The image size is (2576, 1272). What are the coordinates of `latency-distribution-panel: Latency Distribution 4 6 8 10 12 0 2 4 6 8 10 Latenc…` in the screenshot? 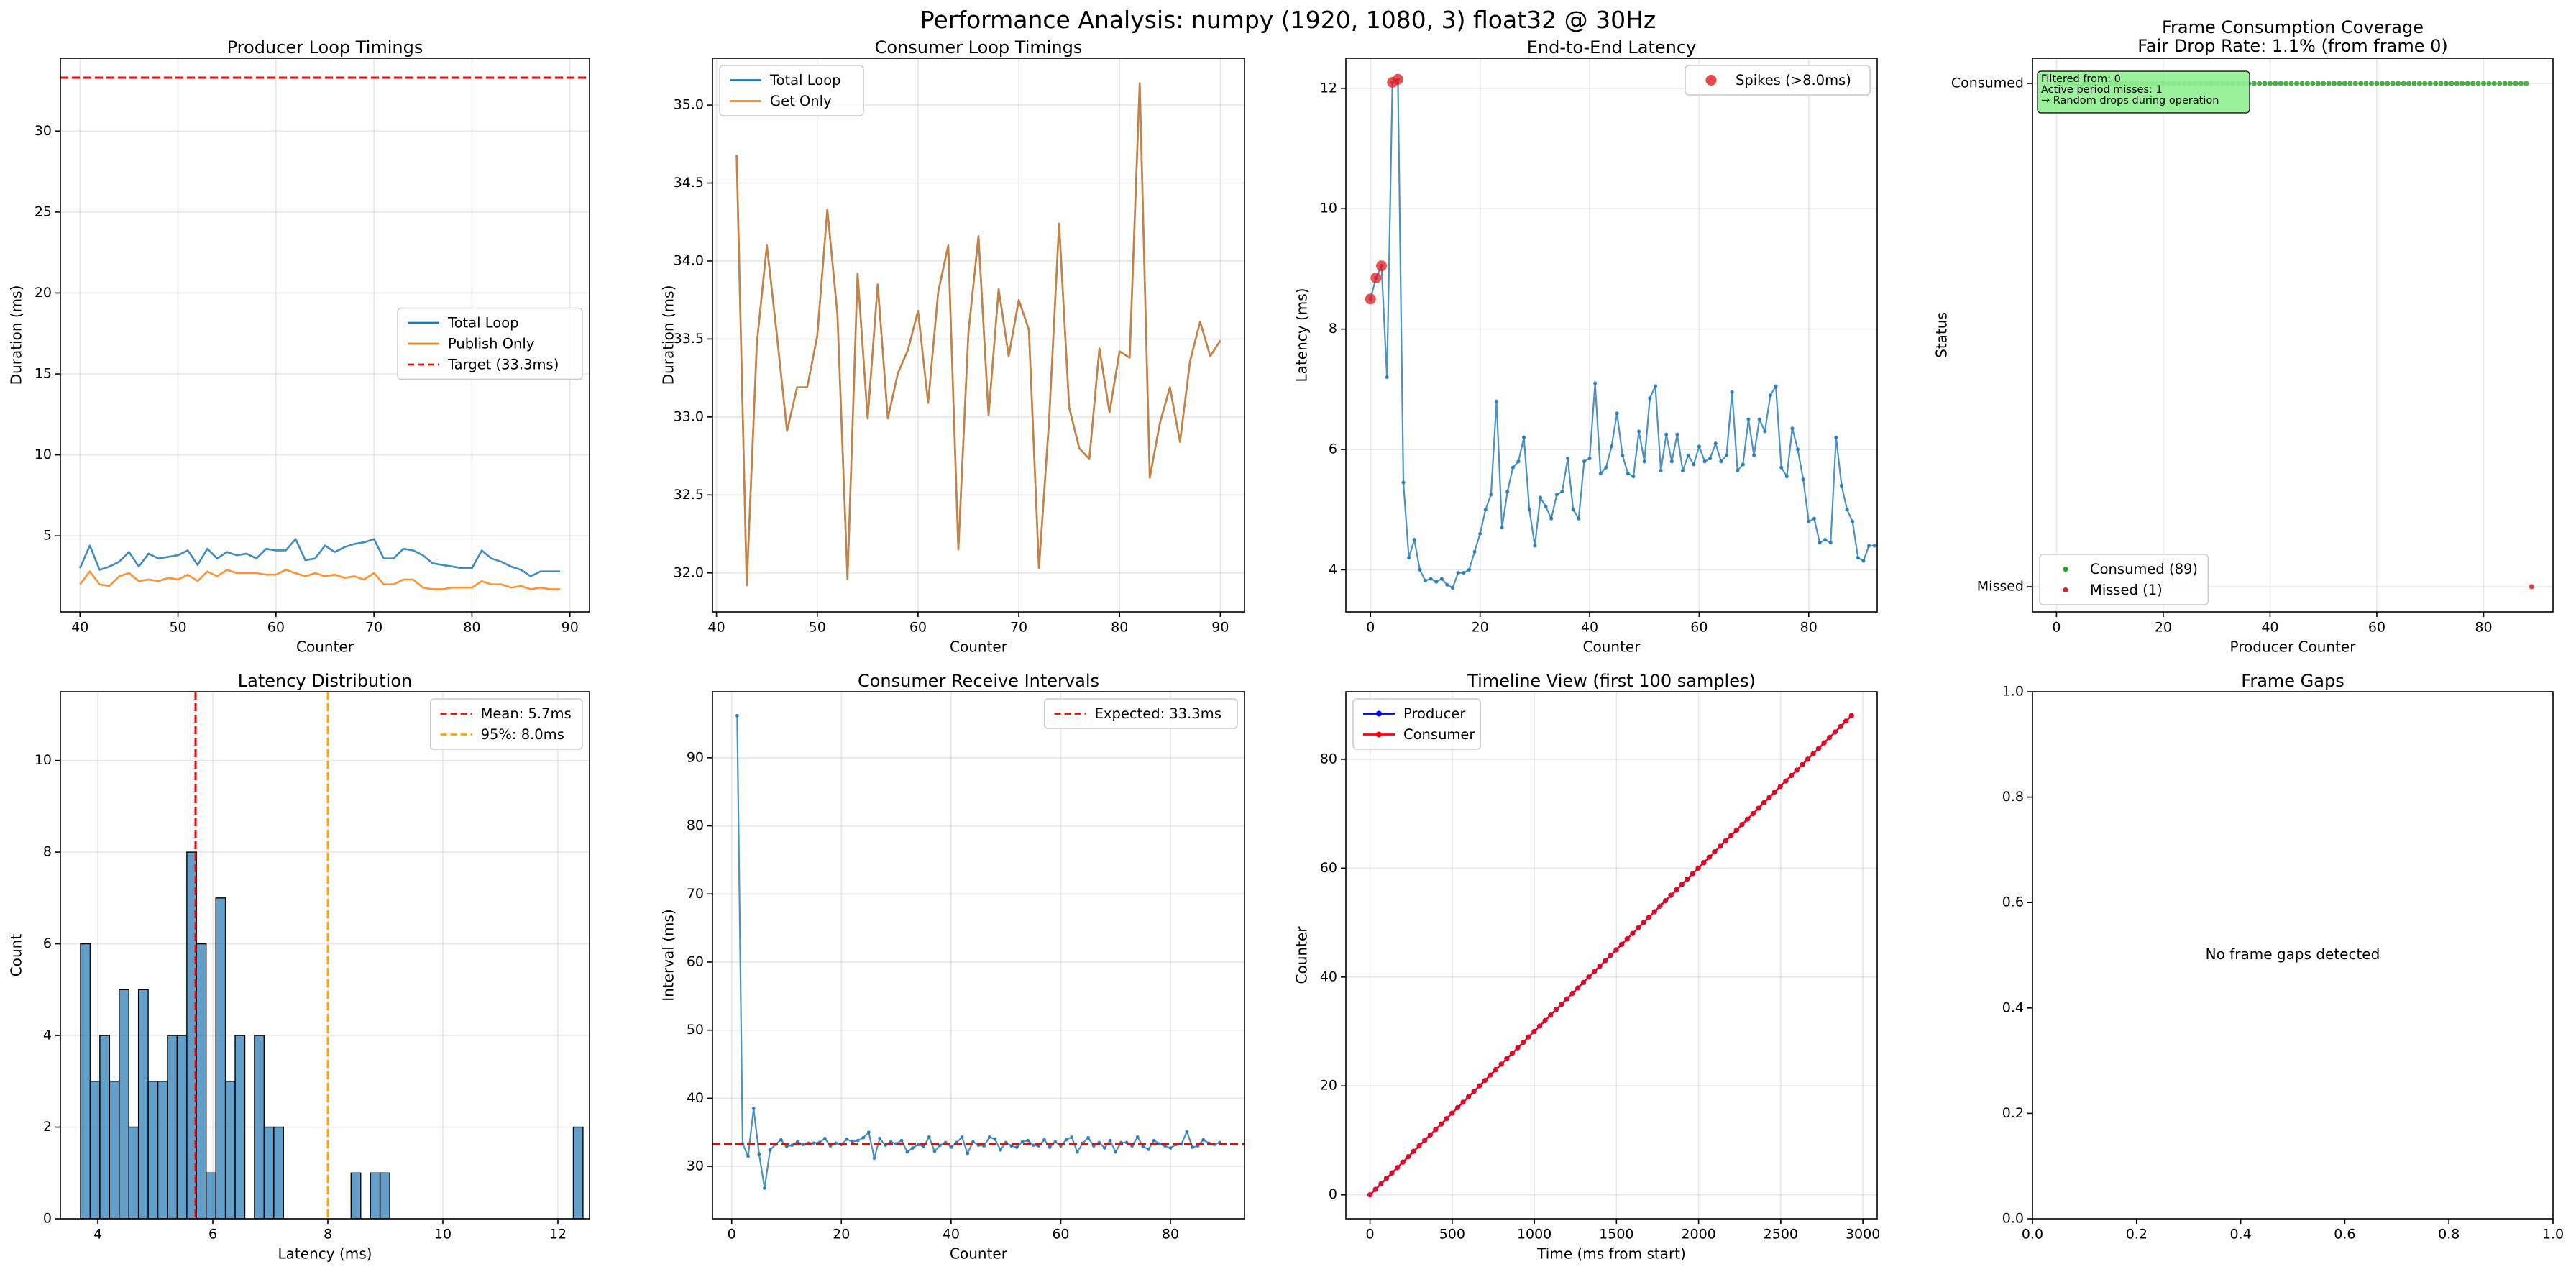 It's located at (299, 967).